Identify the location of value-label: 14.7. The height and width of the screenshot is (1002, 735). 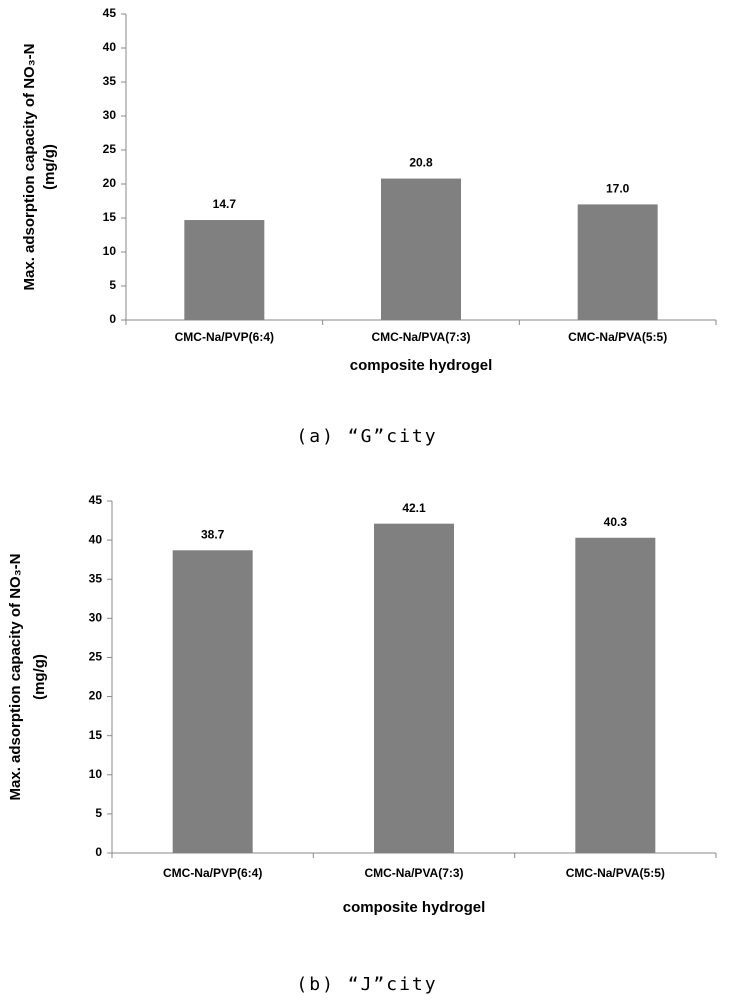
(225, 204).